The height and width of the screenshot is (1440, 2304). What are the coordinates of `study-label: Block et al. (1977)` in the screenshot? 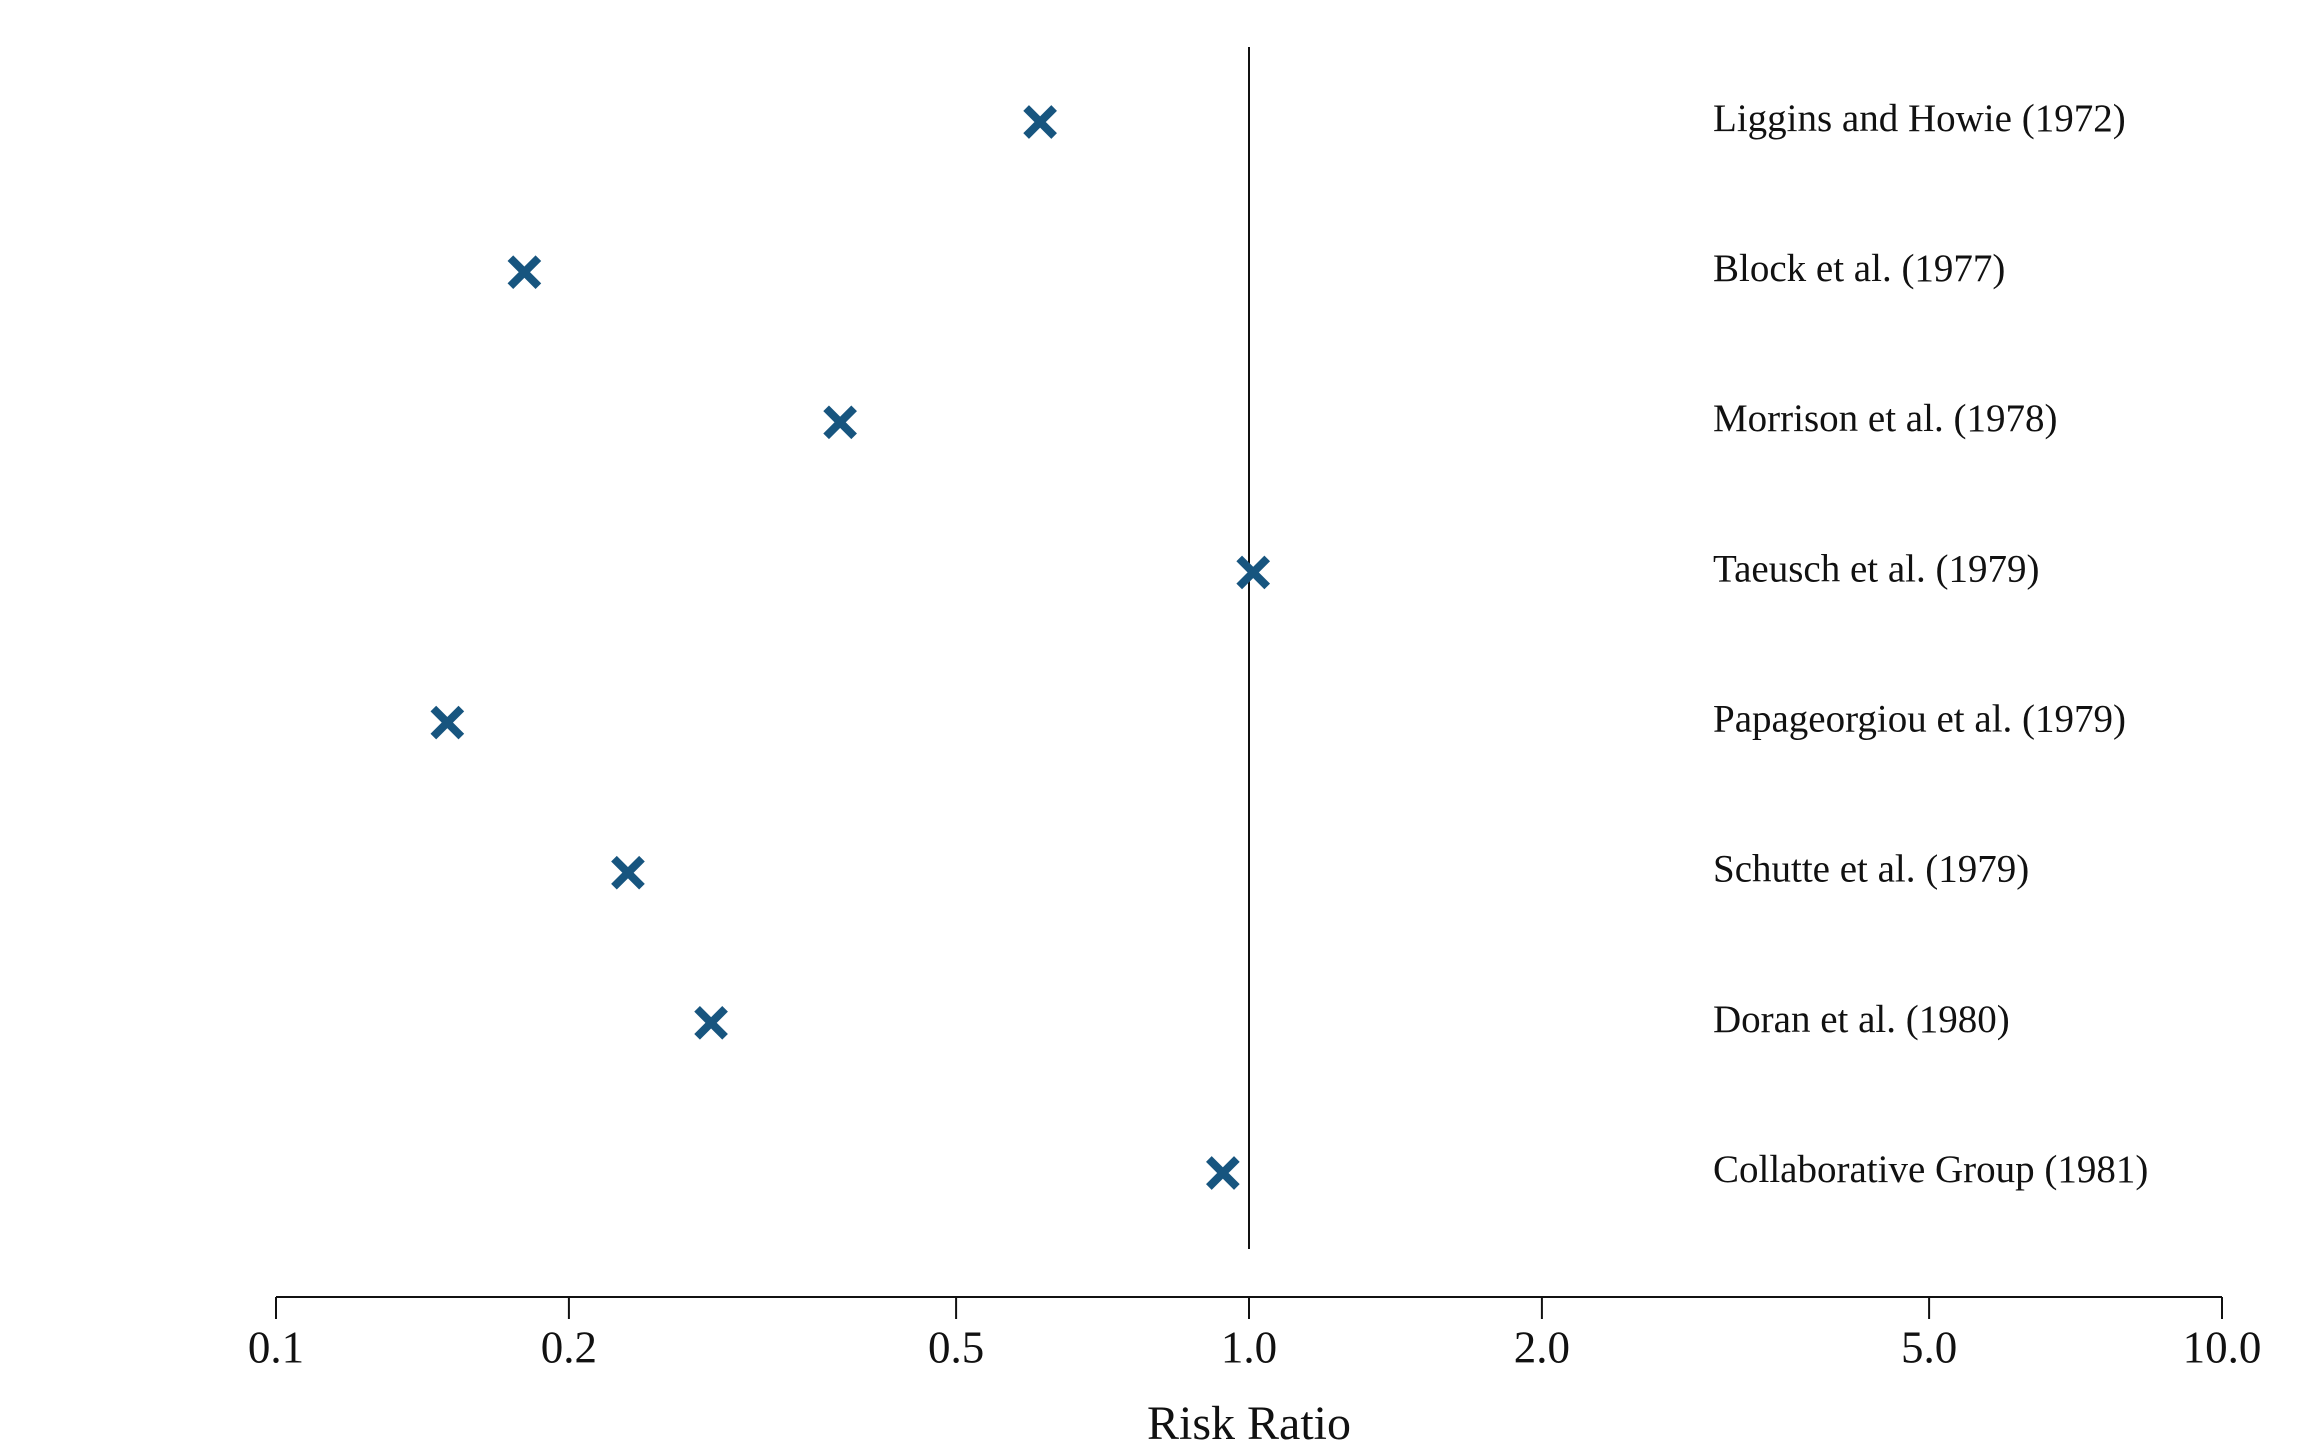 It's located at (1859, 268).